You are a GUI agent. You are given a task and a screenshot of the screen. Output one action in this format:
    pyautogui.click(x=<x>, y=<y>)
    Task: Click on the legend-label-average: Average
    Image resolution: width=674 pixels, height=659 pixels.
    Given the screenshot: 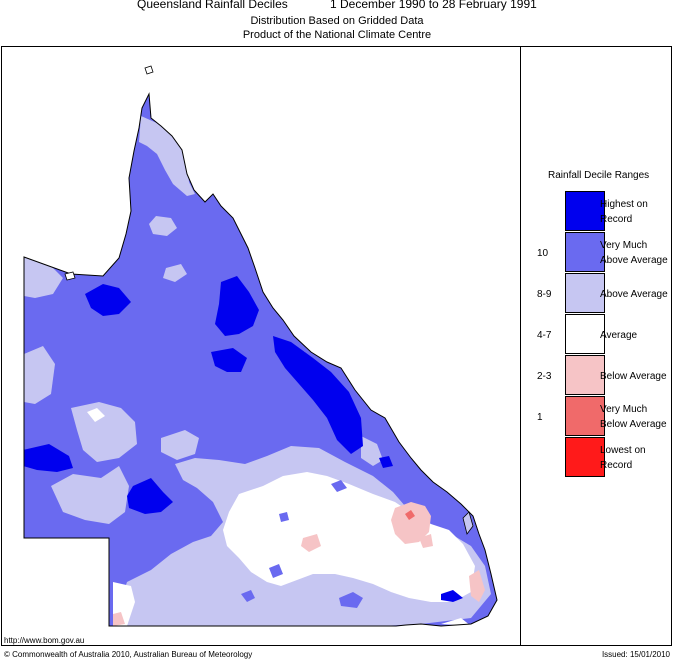 What is the action you would take?
    pyautogui.click(x=618, y=335)
    